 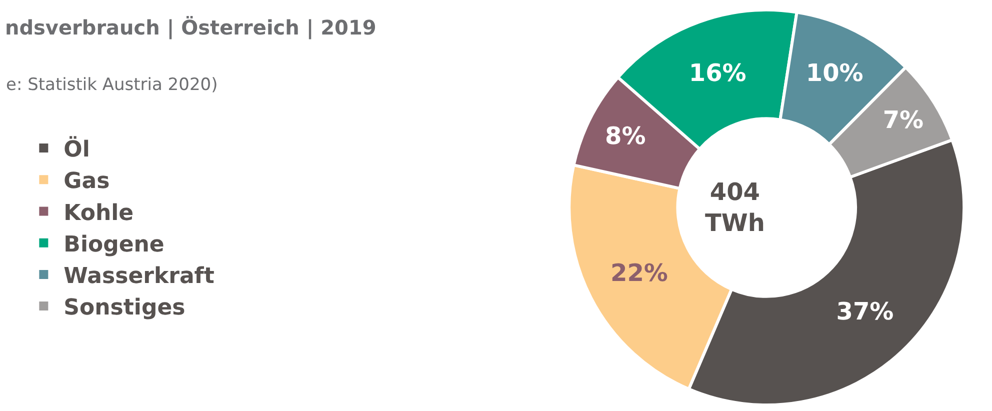 I want to click on data-label: 10%, so click(x=835, y=72).